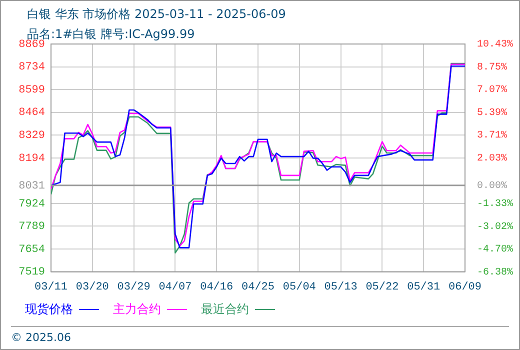  Describe the element at coordinates (49, 309) in the screenshot. I see `legend-label: 现货价格` at that location.